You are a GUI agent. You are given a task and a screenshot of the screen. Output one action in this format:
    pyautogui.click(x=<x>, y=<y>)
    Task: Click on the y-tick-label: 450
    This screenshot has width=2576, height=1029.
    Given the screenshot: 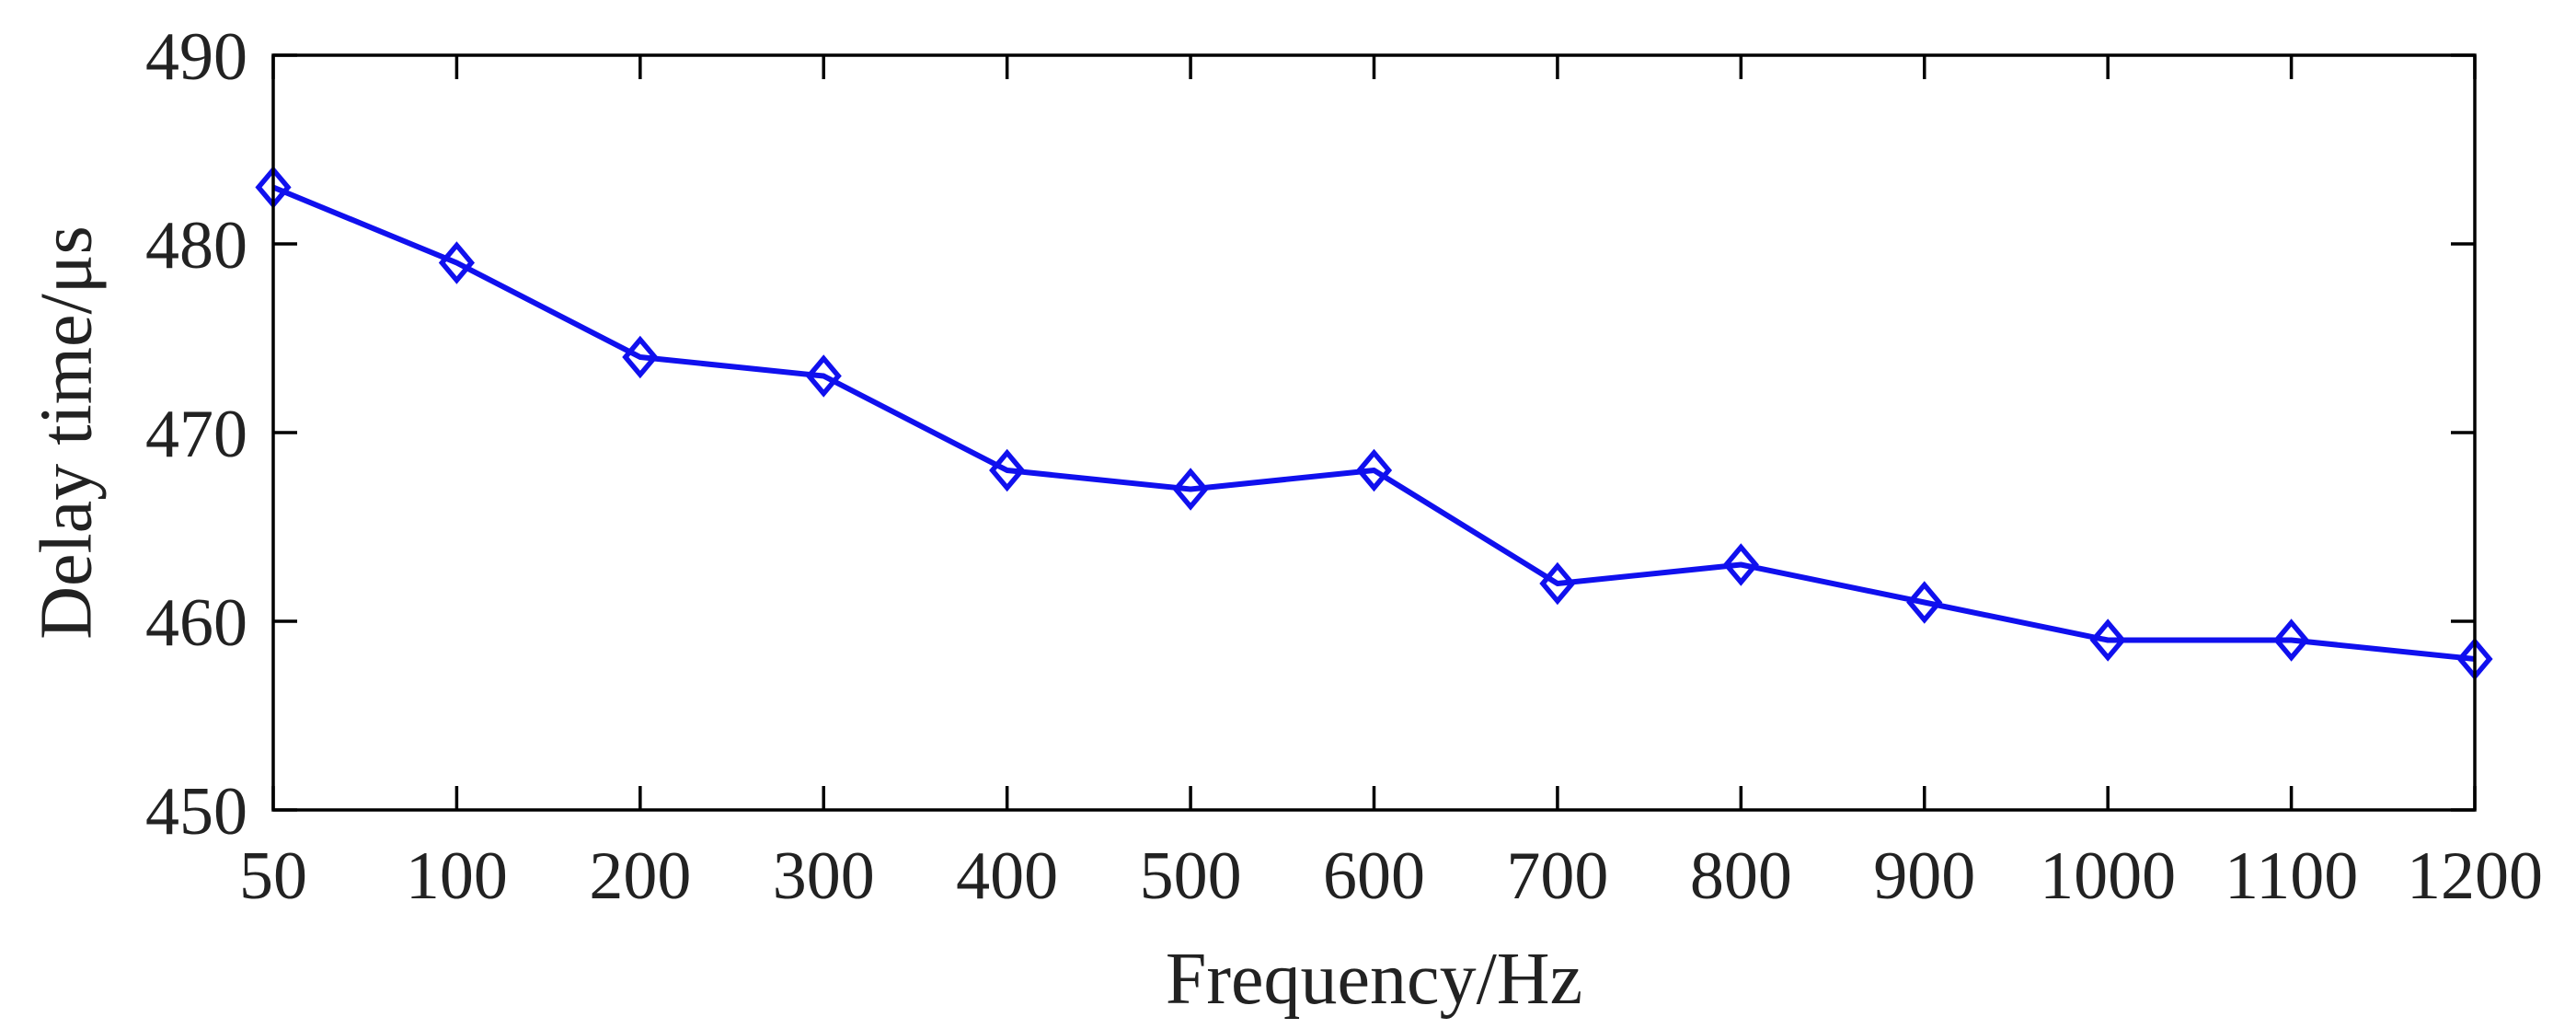 What is the action you would take?
    pyautogui.click(x=196, y=812)
    